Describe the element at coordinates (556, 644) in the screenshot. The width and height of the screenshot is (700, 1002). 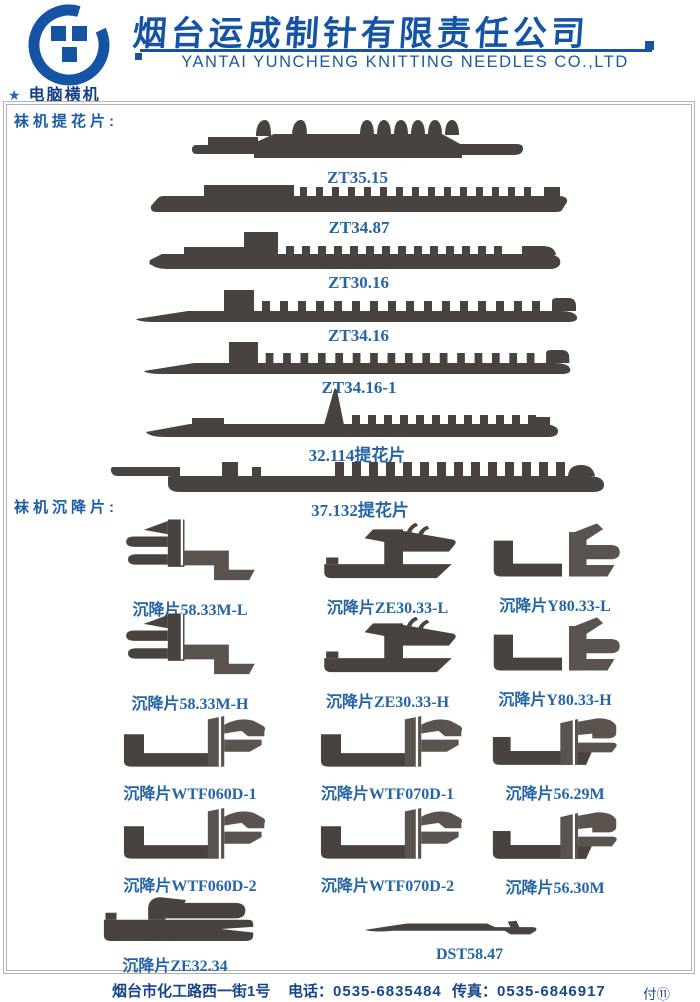
I see `sinker-shape-y80-33-h` at that location.